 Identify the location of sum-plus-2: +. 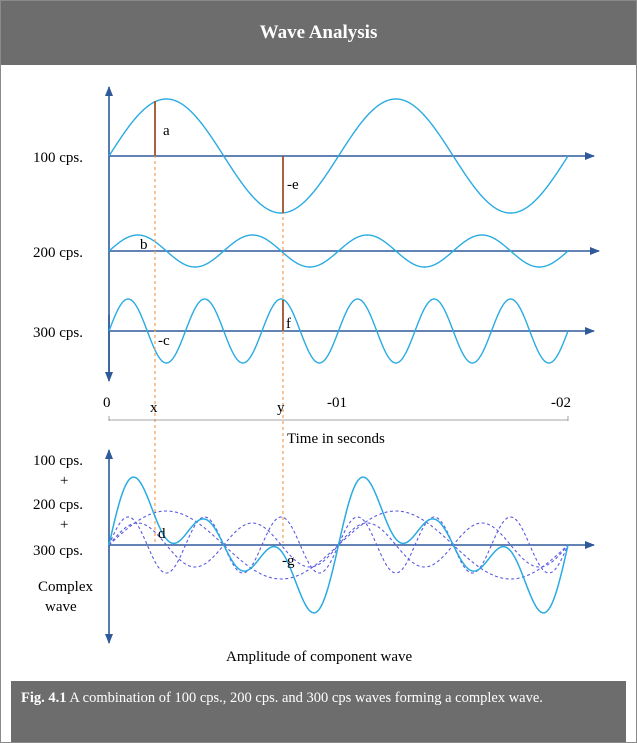
(64, 525).